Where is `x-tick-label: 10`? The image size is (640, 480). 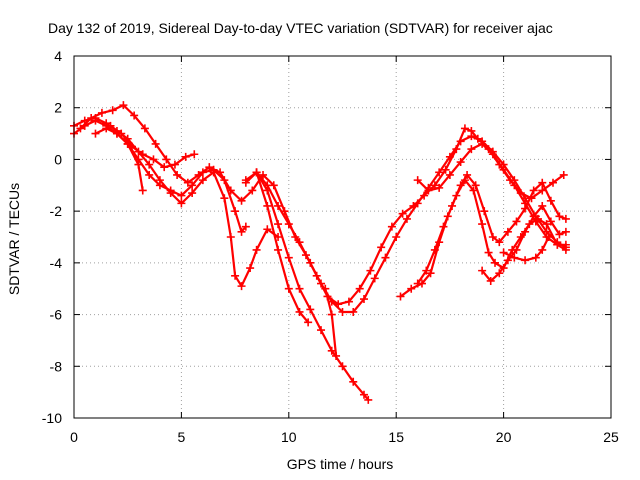 x-tick-label: 10 is located at coordinates (289, 437).